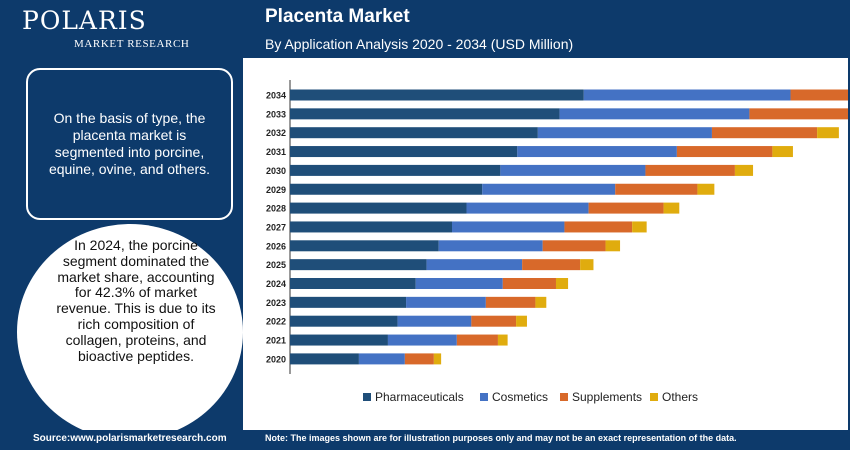  I want to click on bar-supplements-2021, so click(477, 340).